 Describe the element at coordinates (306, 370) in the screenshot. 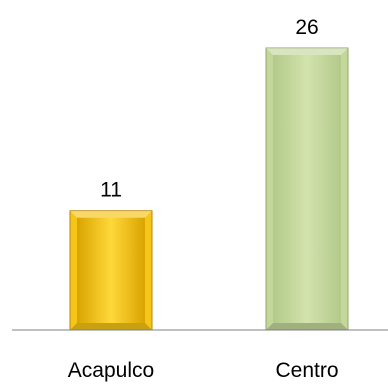

I see `category-label-centro: Centro` at that location.